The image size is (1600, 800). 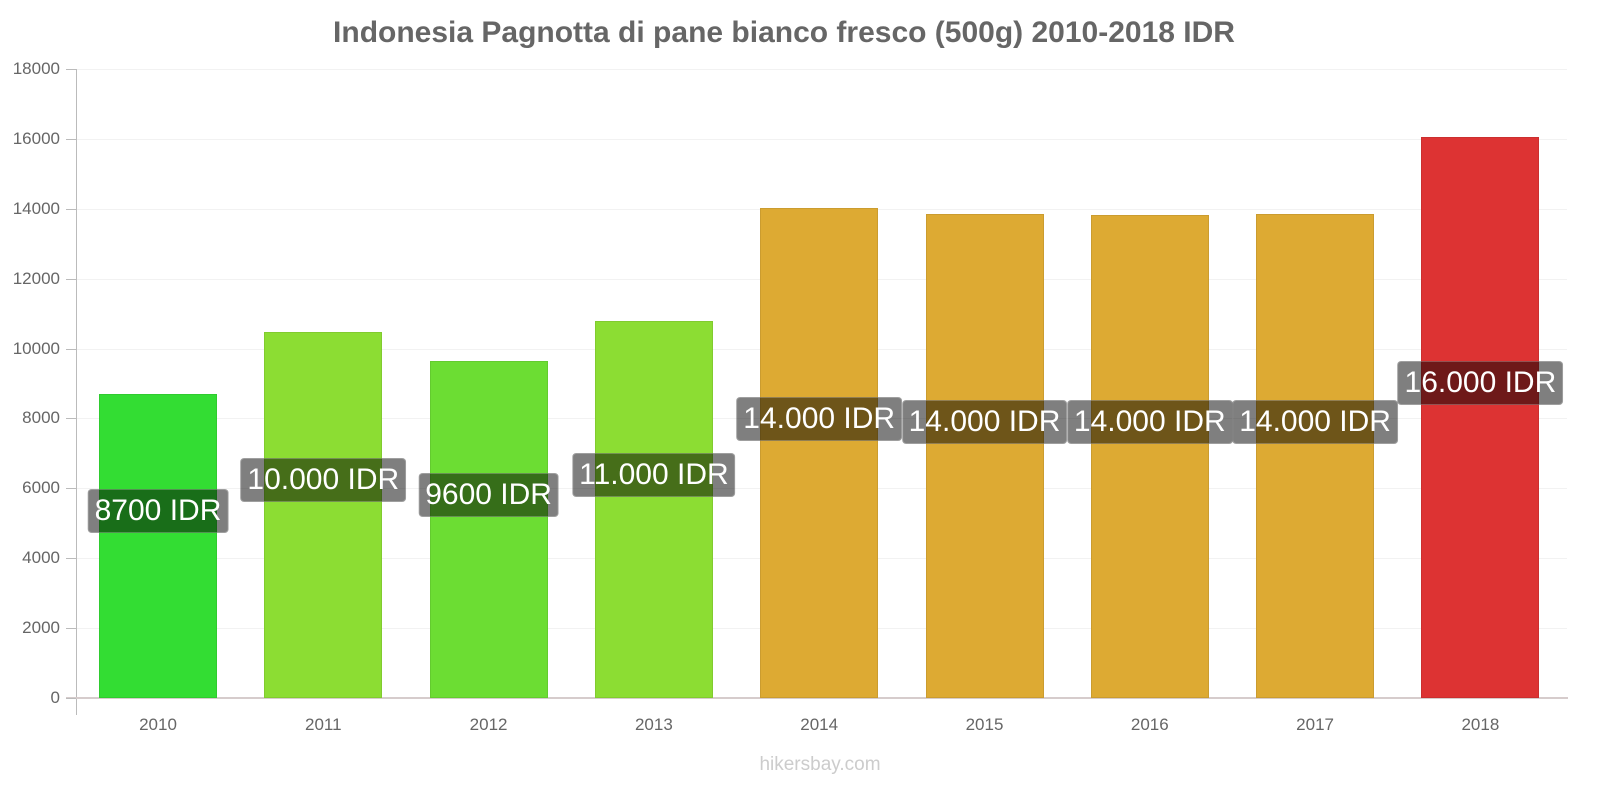 I want to click on y-tick-label: 6000, so click(x=41, y=488).